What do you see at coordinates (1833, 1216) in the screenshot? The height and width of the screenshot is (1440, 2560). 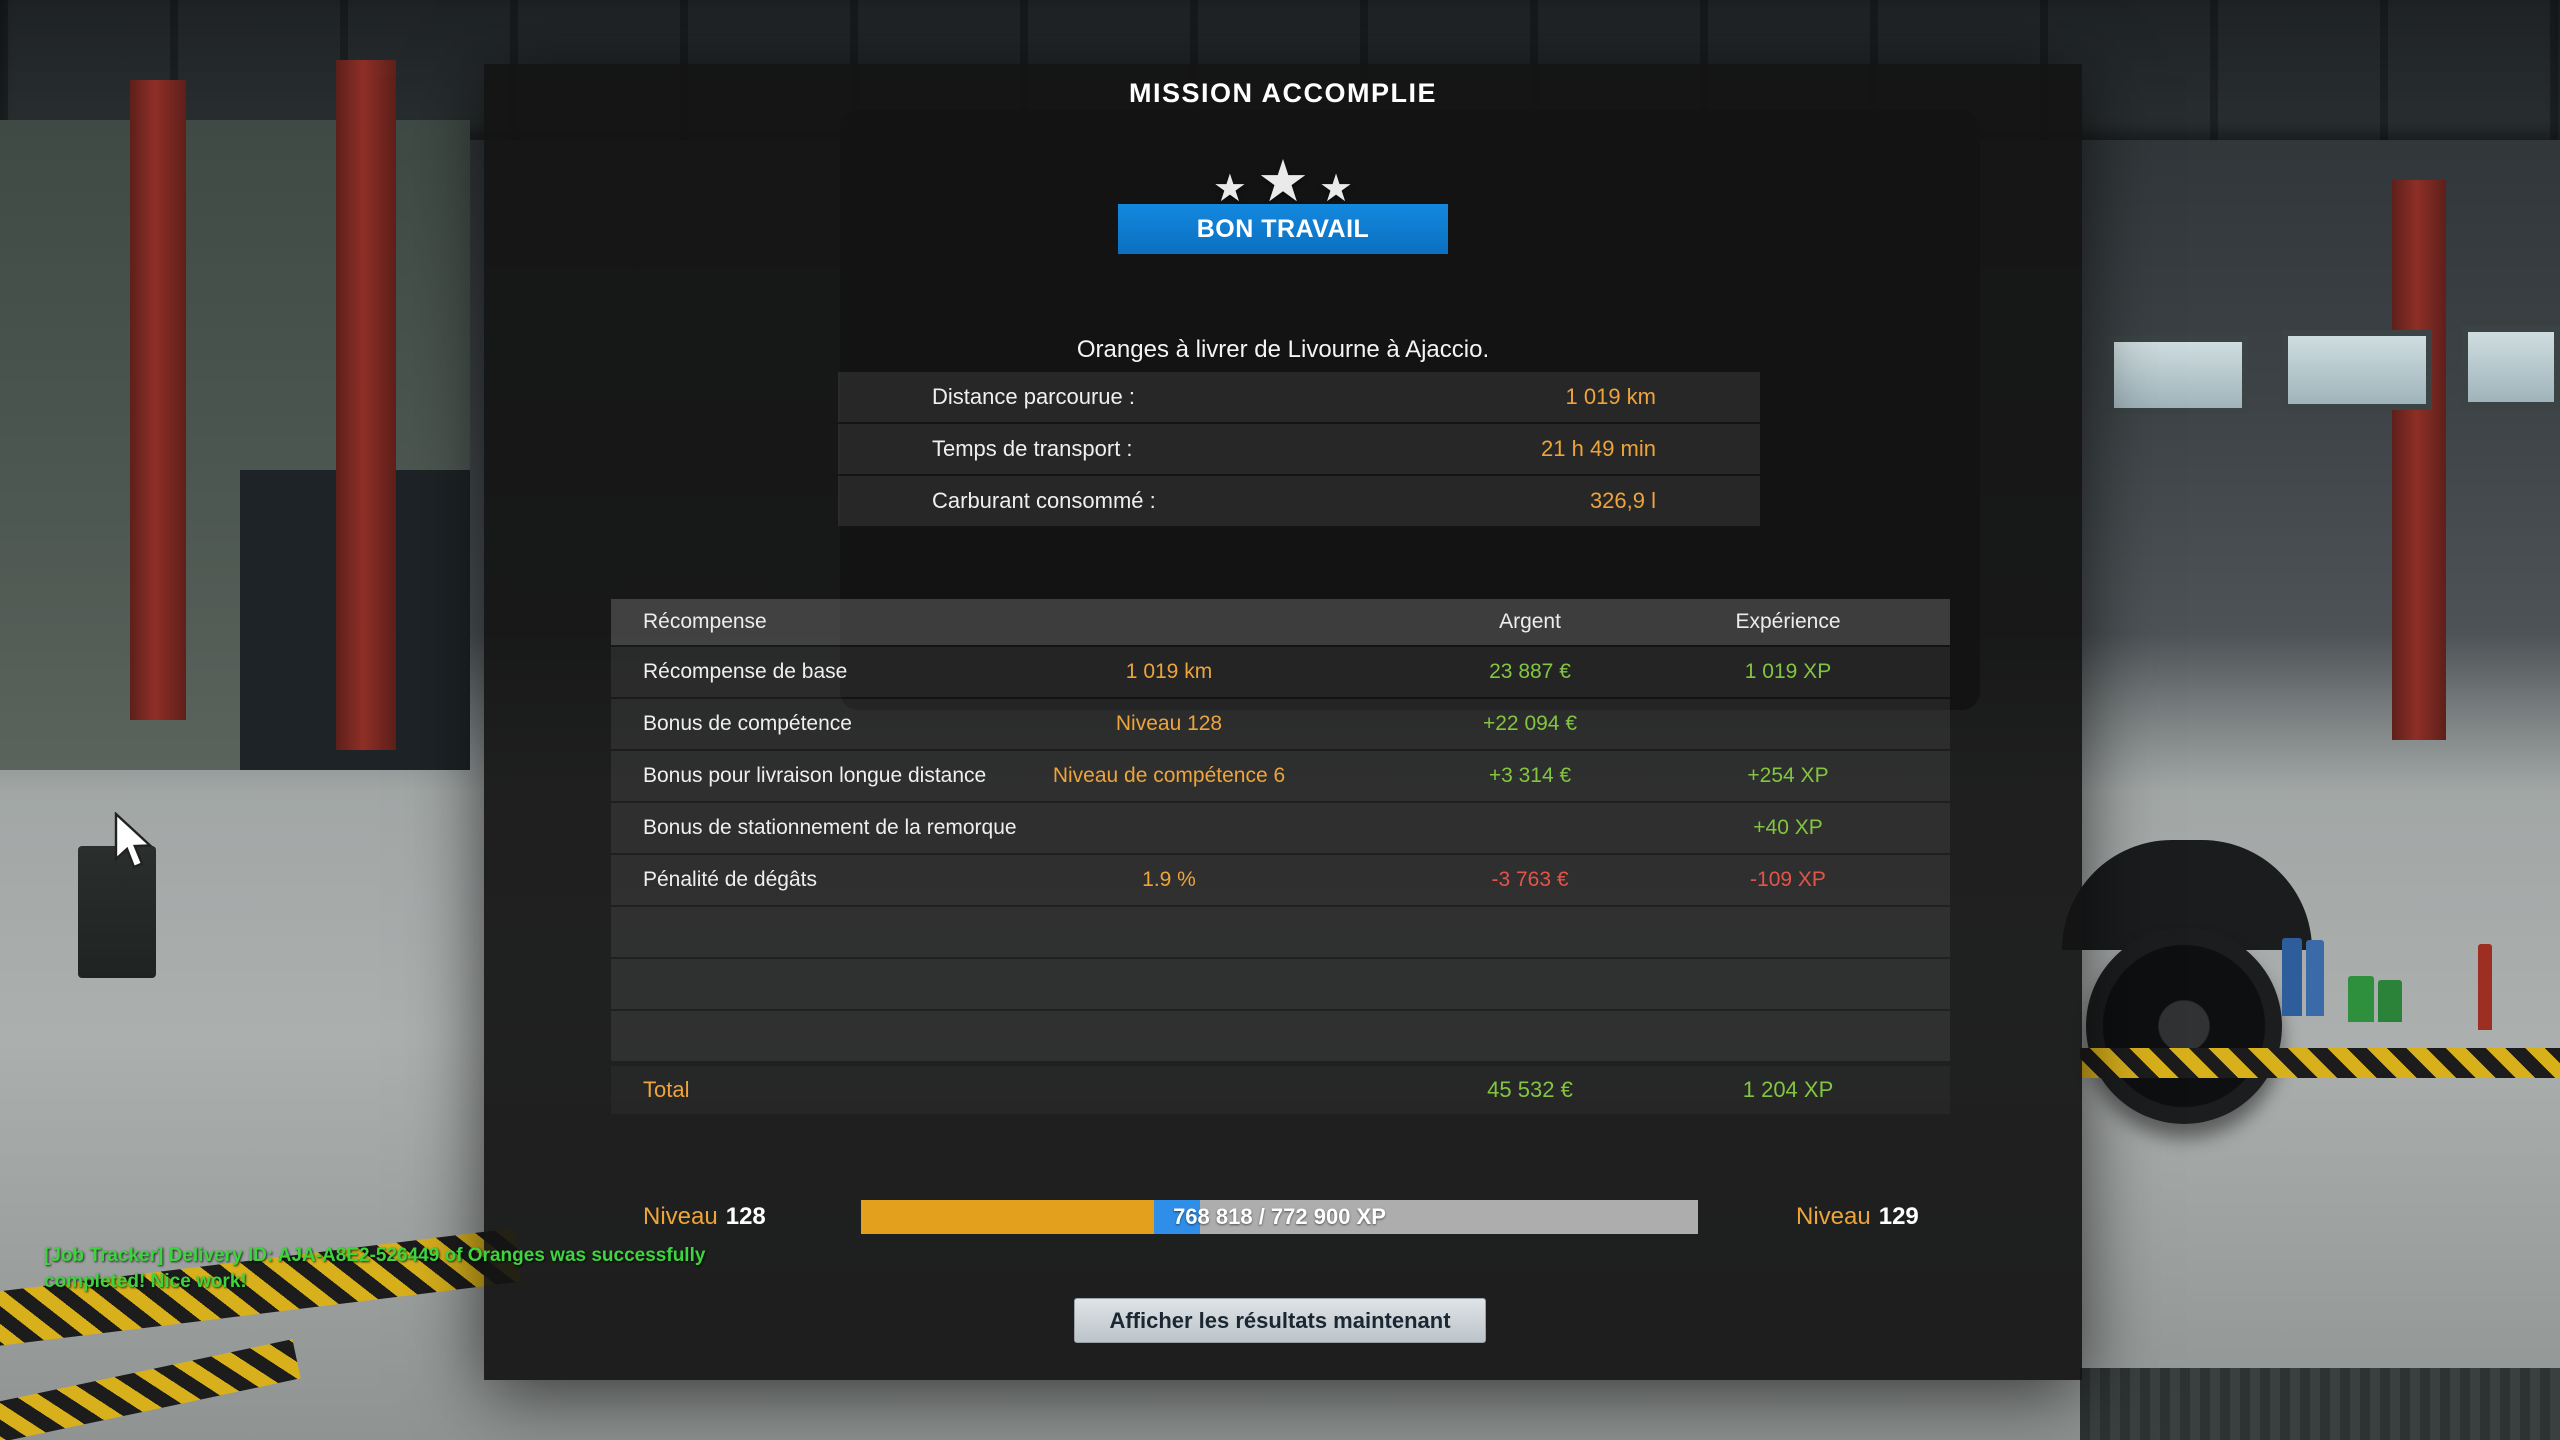 I see `next-level-word: Niveau` at bounding box center [1833, 1216].